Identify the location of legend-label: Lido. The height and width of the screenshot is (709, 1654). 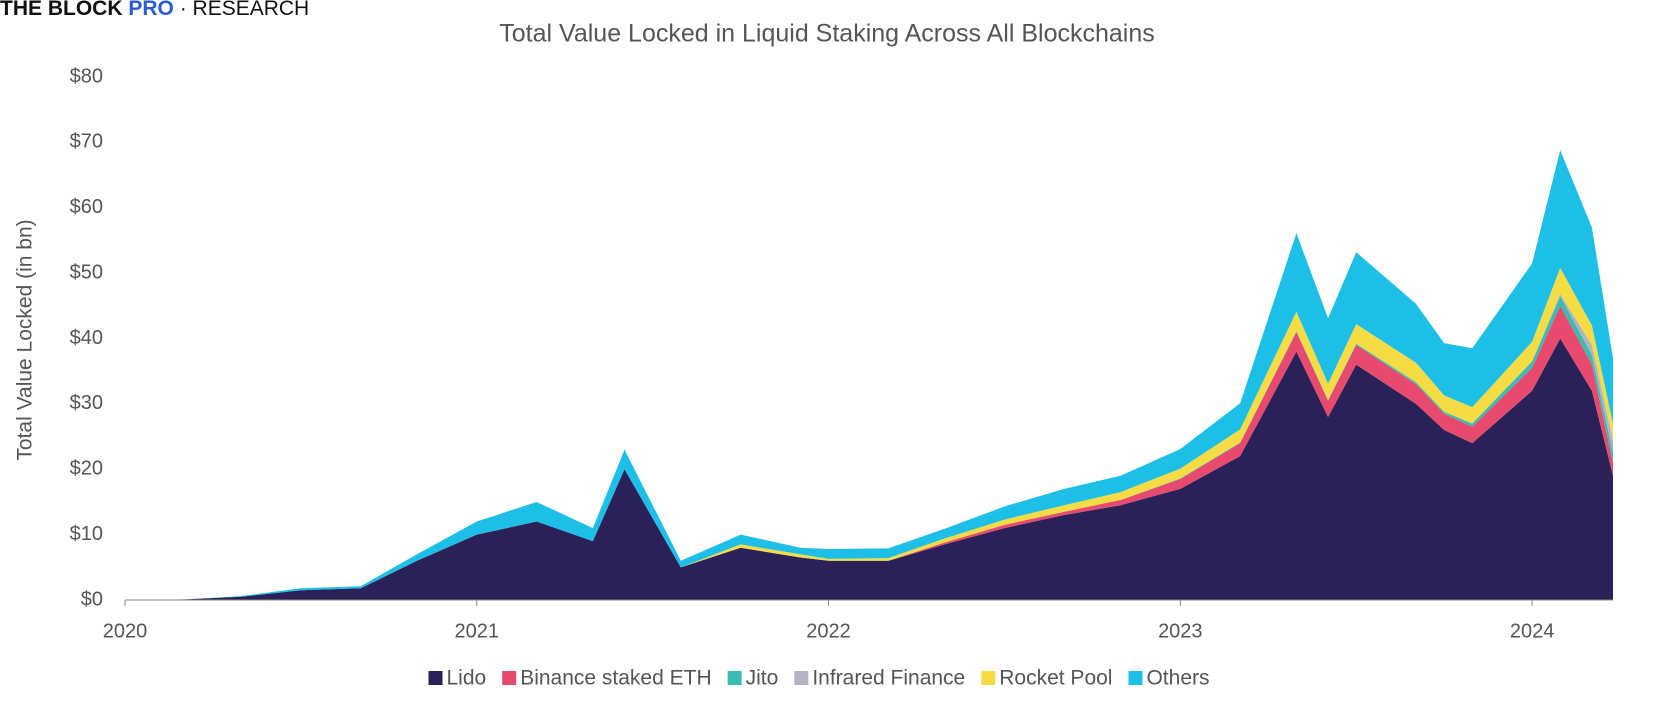
(466, 678).